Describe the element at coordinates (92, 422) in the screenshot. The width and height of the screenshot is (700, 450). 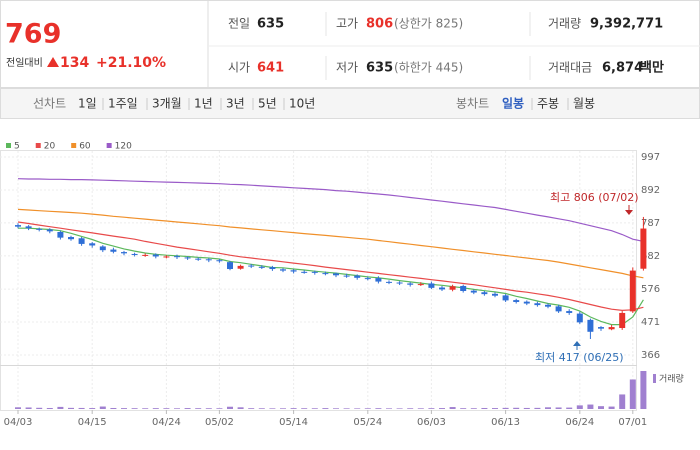
I see `x-tick-label: 04/15` at that location.